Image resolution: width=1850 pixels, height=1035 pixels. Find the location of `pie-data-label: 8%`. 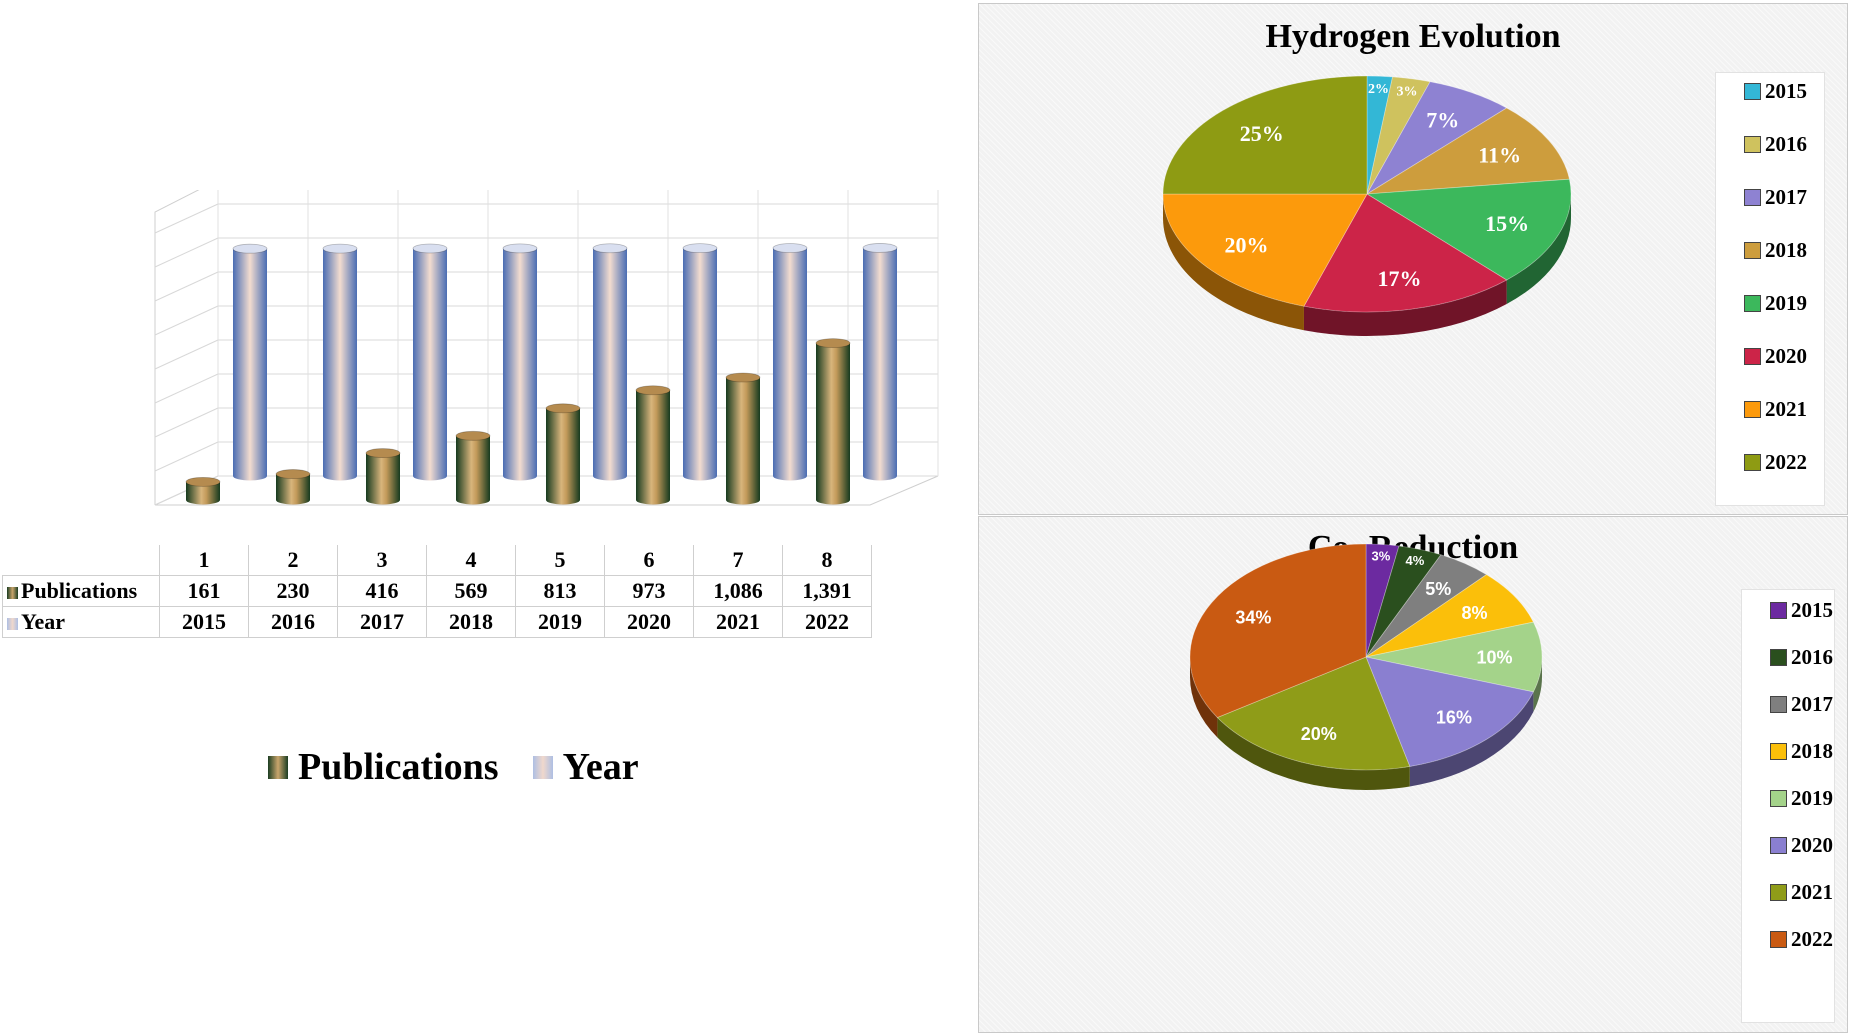

pie-data-label: 8% is located at coordinates (1474, 613).